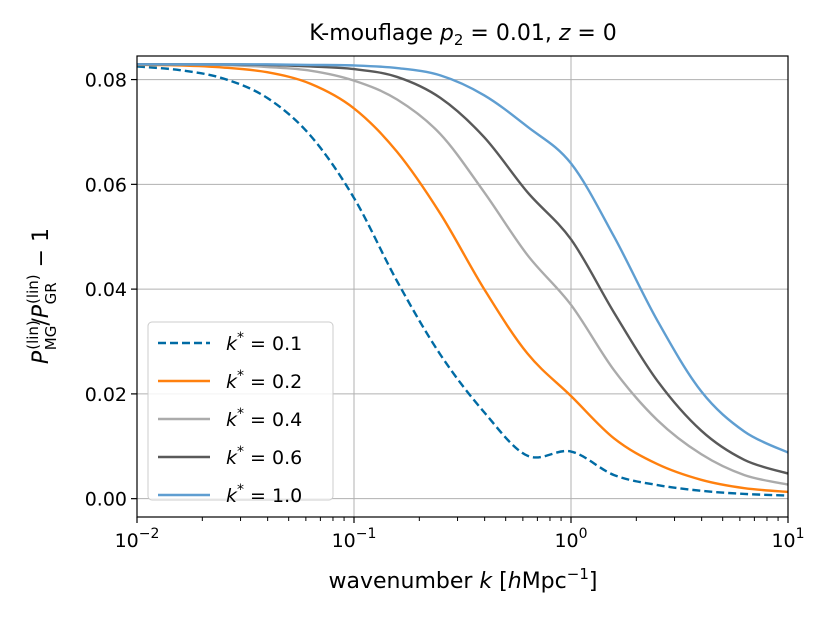  I want to click on legend-label: k* = 1.0, so click(264, 494).